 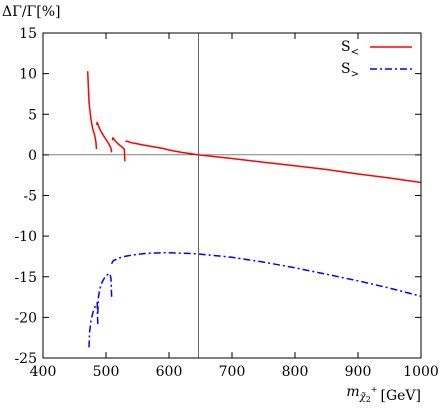 What do you see at coordinates (376, 48) in the screenshot?
I see `legend-entry-s-less: S<` at bounding box center [376, 48].